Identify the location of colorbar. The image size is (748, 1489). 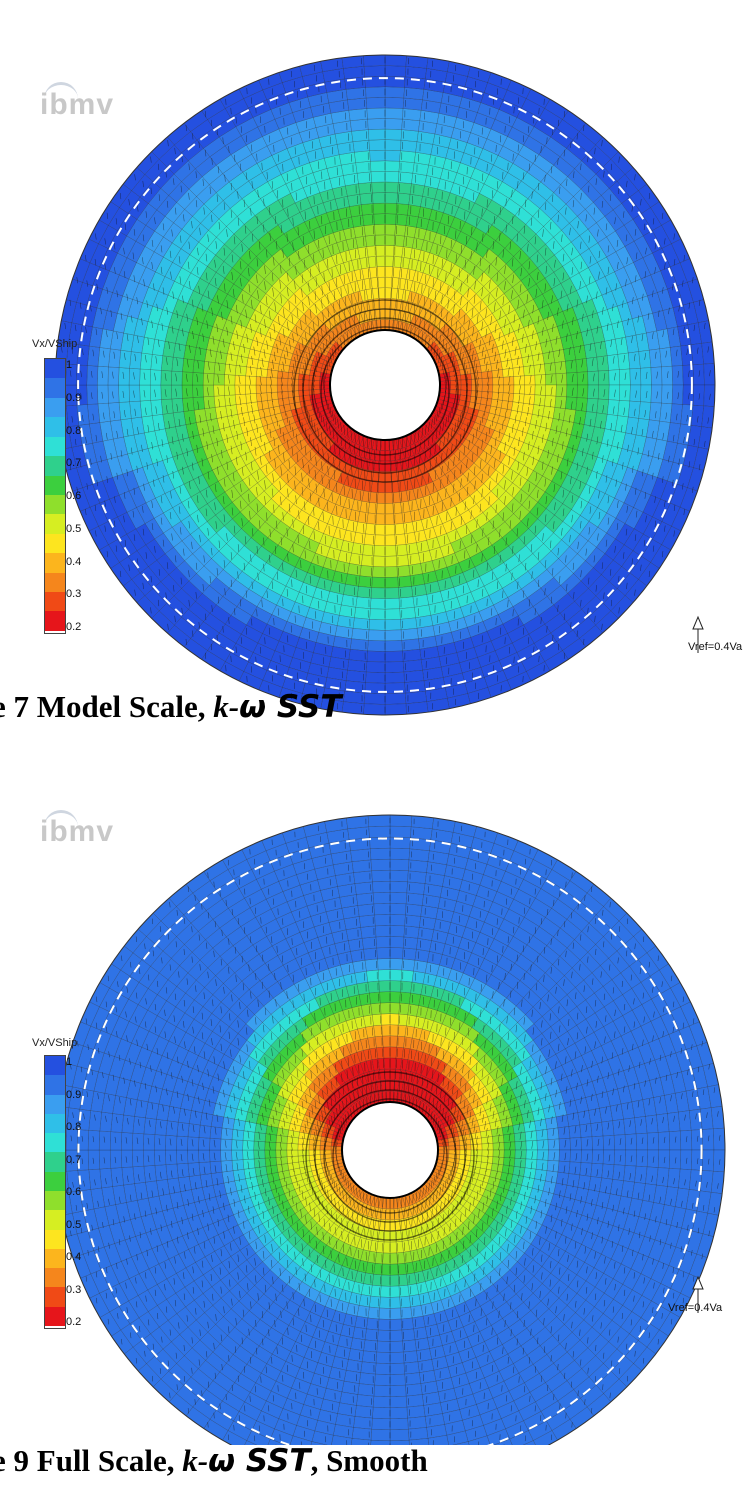
(55, 496).